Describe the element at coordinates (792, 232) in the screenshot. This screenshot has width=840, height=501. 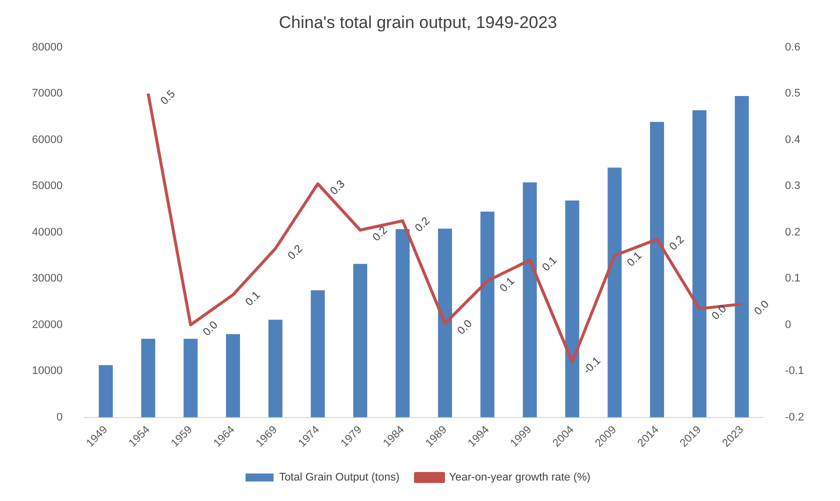
I see `y2-tick-label: 0.2` at that location.